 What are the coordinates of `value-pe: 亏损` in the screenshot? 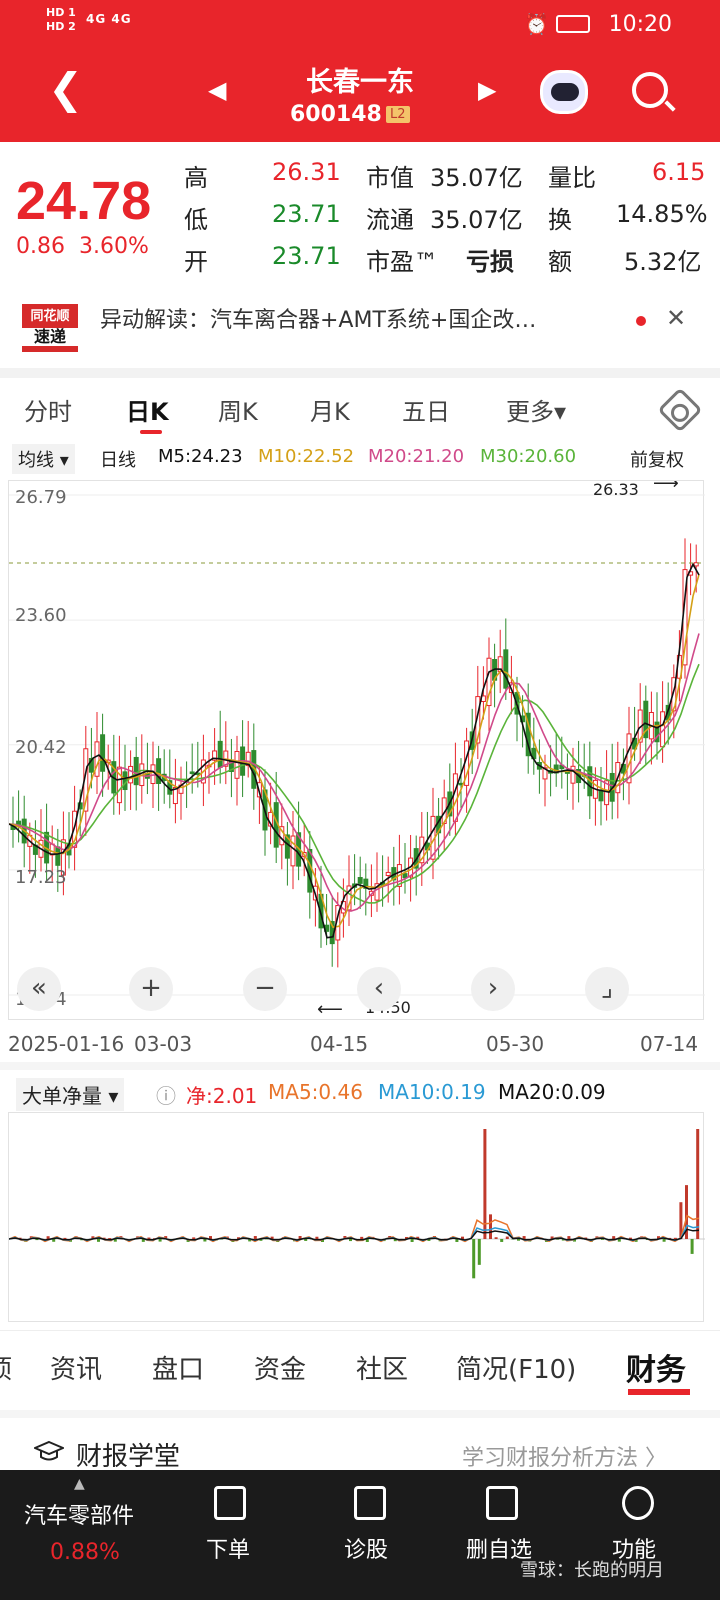 It's located at (490, 262).